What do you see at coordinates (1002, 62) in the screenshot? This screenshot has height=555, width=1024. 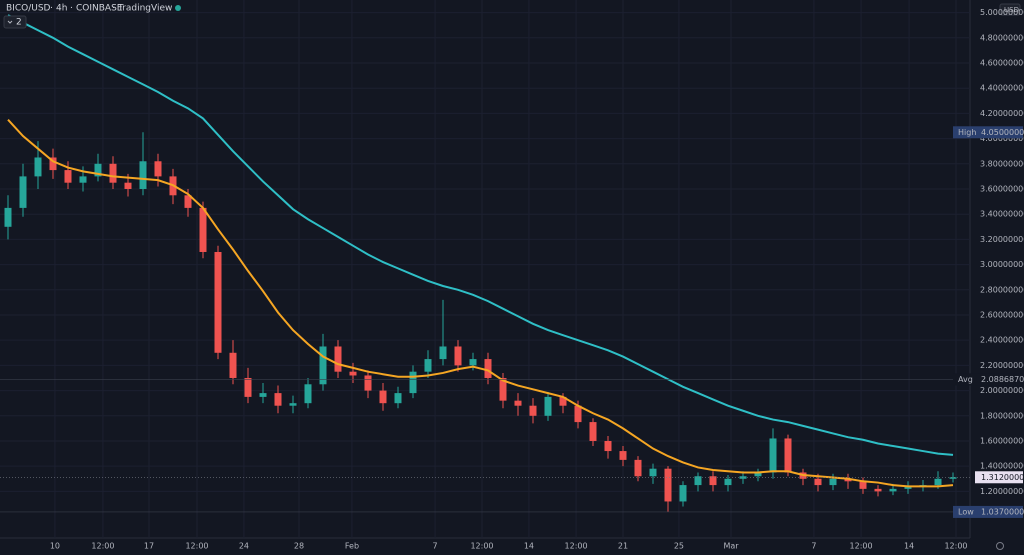 I see `y-tick-label: 4.60000000` at bounding box center [1002, 62].